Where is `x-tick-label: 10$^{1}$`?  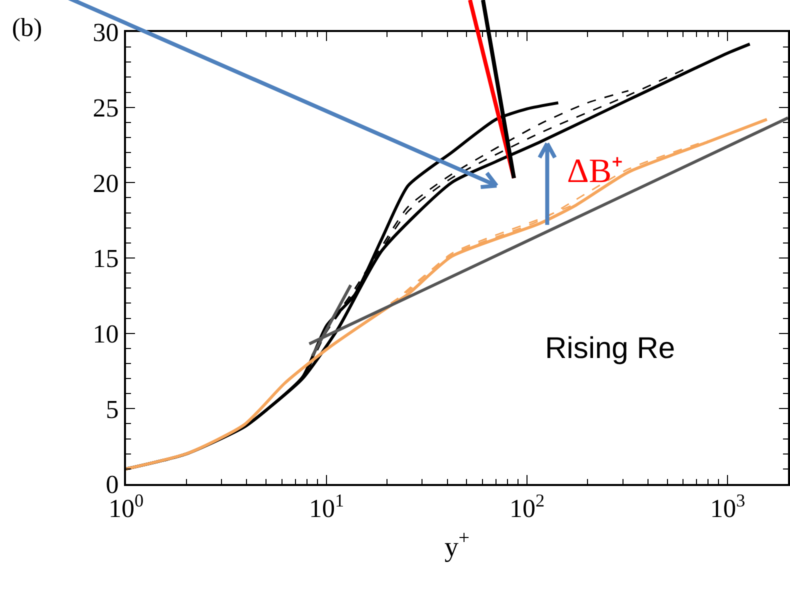 x-tick-label: 10$^{1}$ is located at coordinates (326, 507).